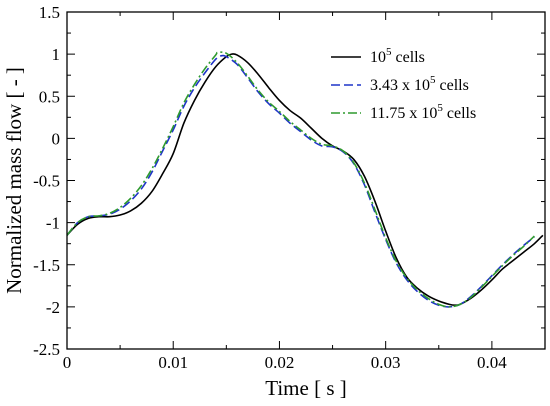 The width and height of the screenshot is (550, 406). What do you see at coordinates (403, 113) in the screenshot?
I see `legend-label-base: 11.75 x 10` at bounding box center [403, 113].